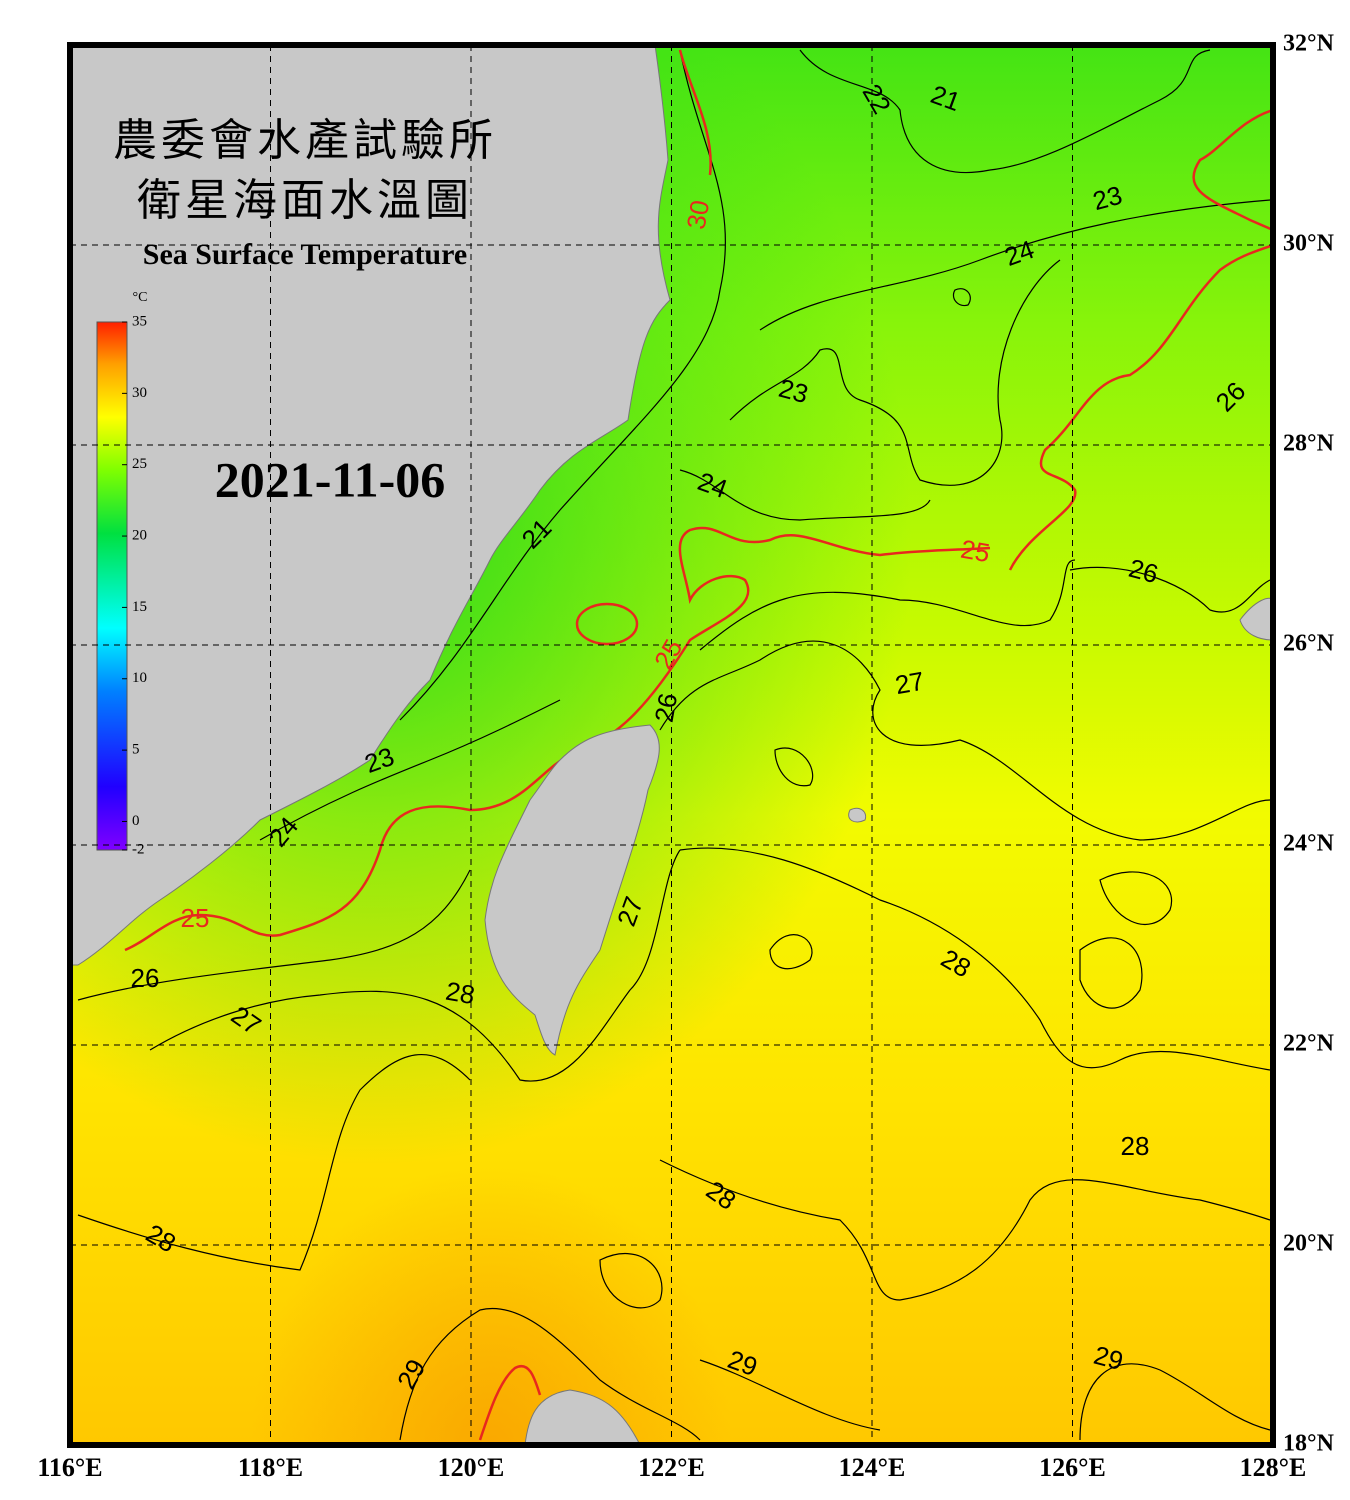  Describe the element at coordinates (139, 464) in the screenshot. I see `colorbar-label: 25` at that location.